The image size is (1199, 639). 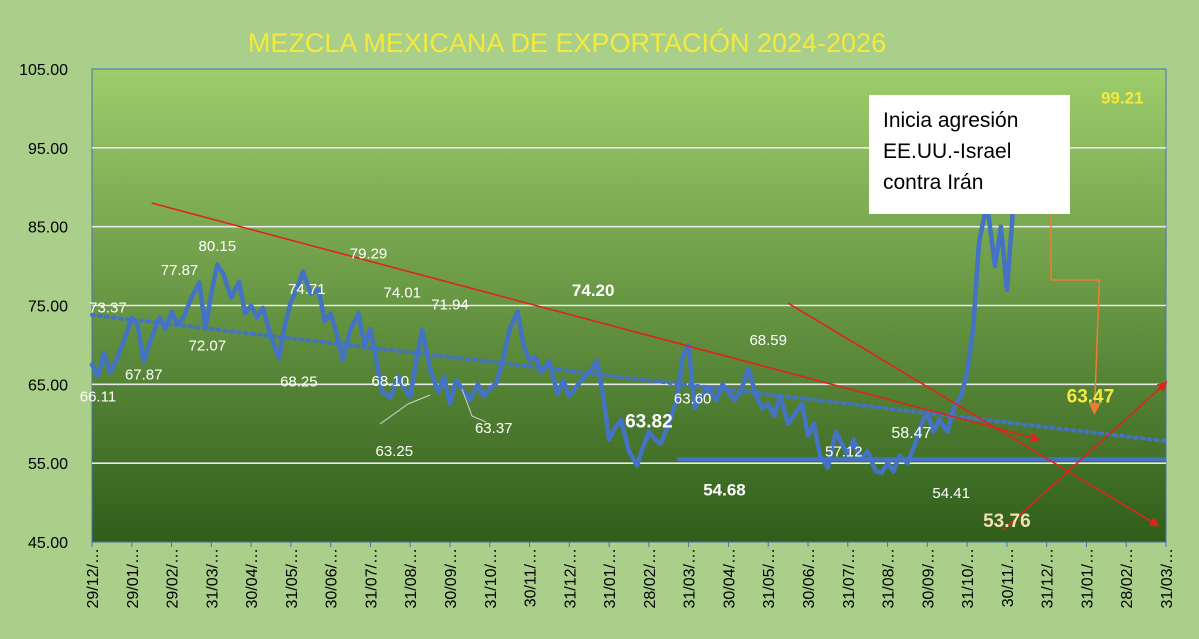 I want to click on data-label: 99.21, so click(x=1122, y=98).